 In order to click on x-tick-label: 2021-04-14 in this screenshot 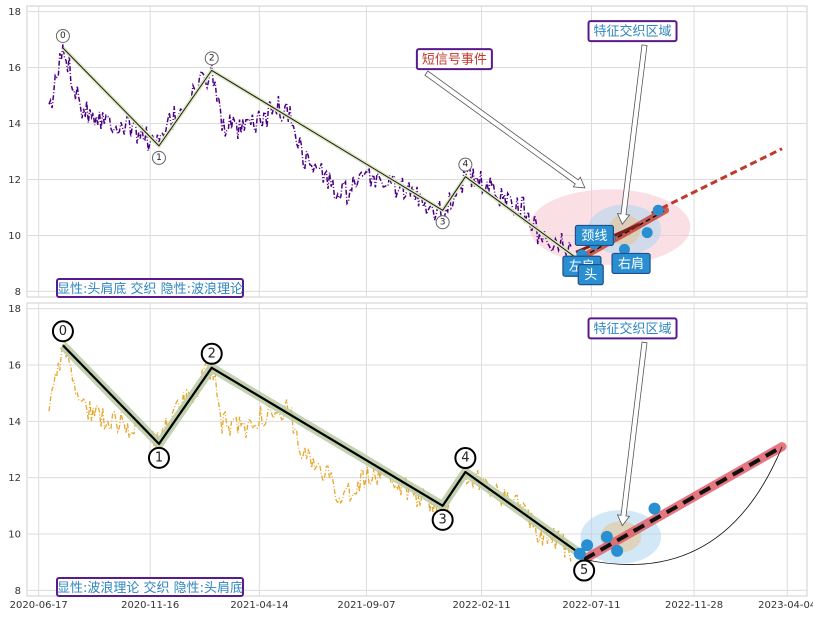, I will do `click(259, 605)`.